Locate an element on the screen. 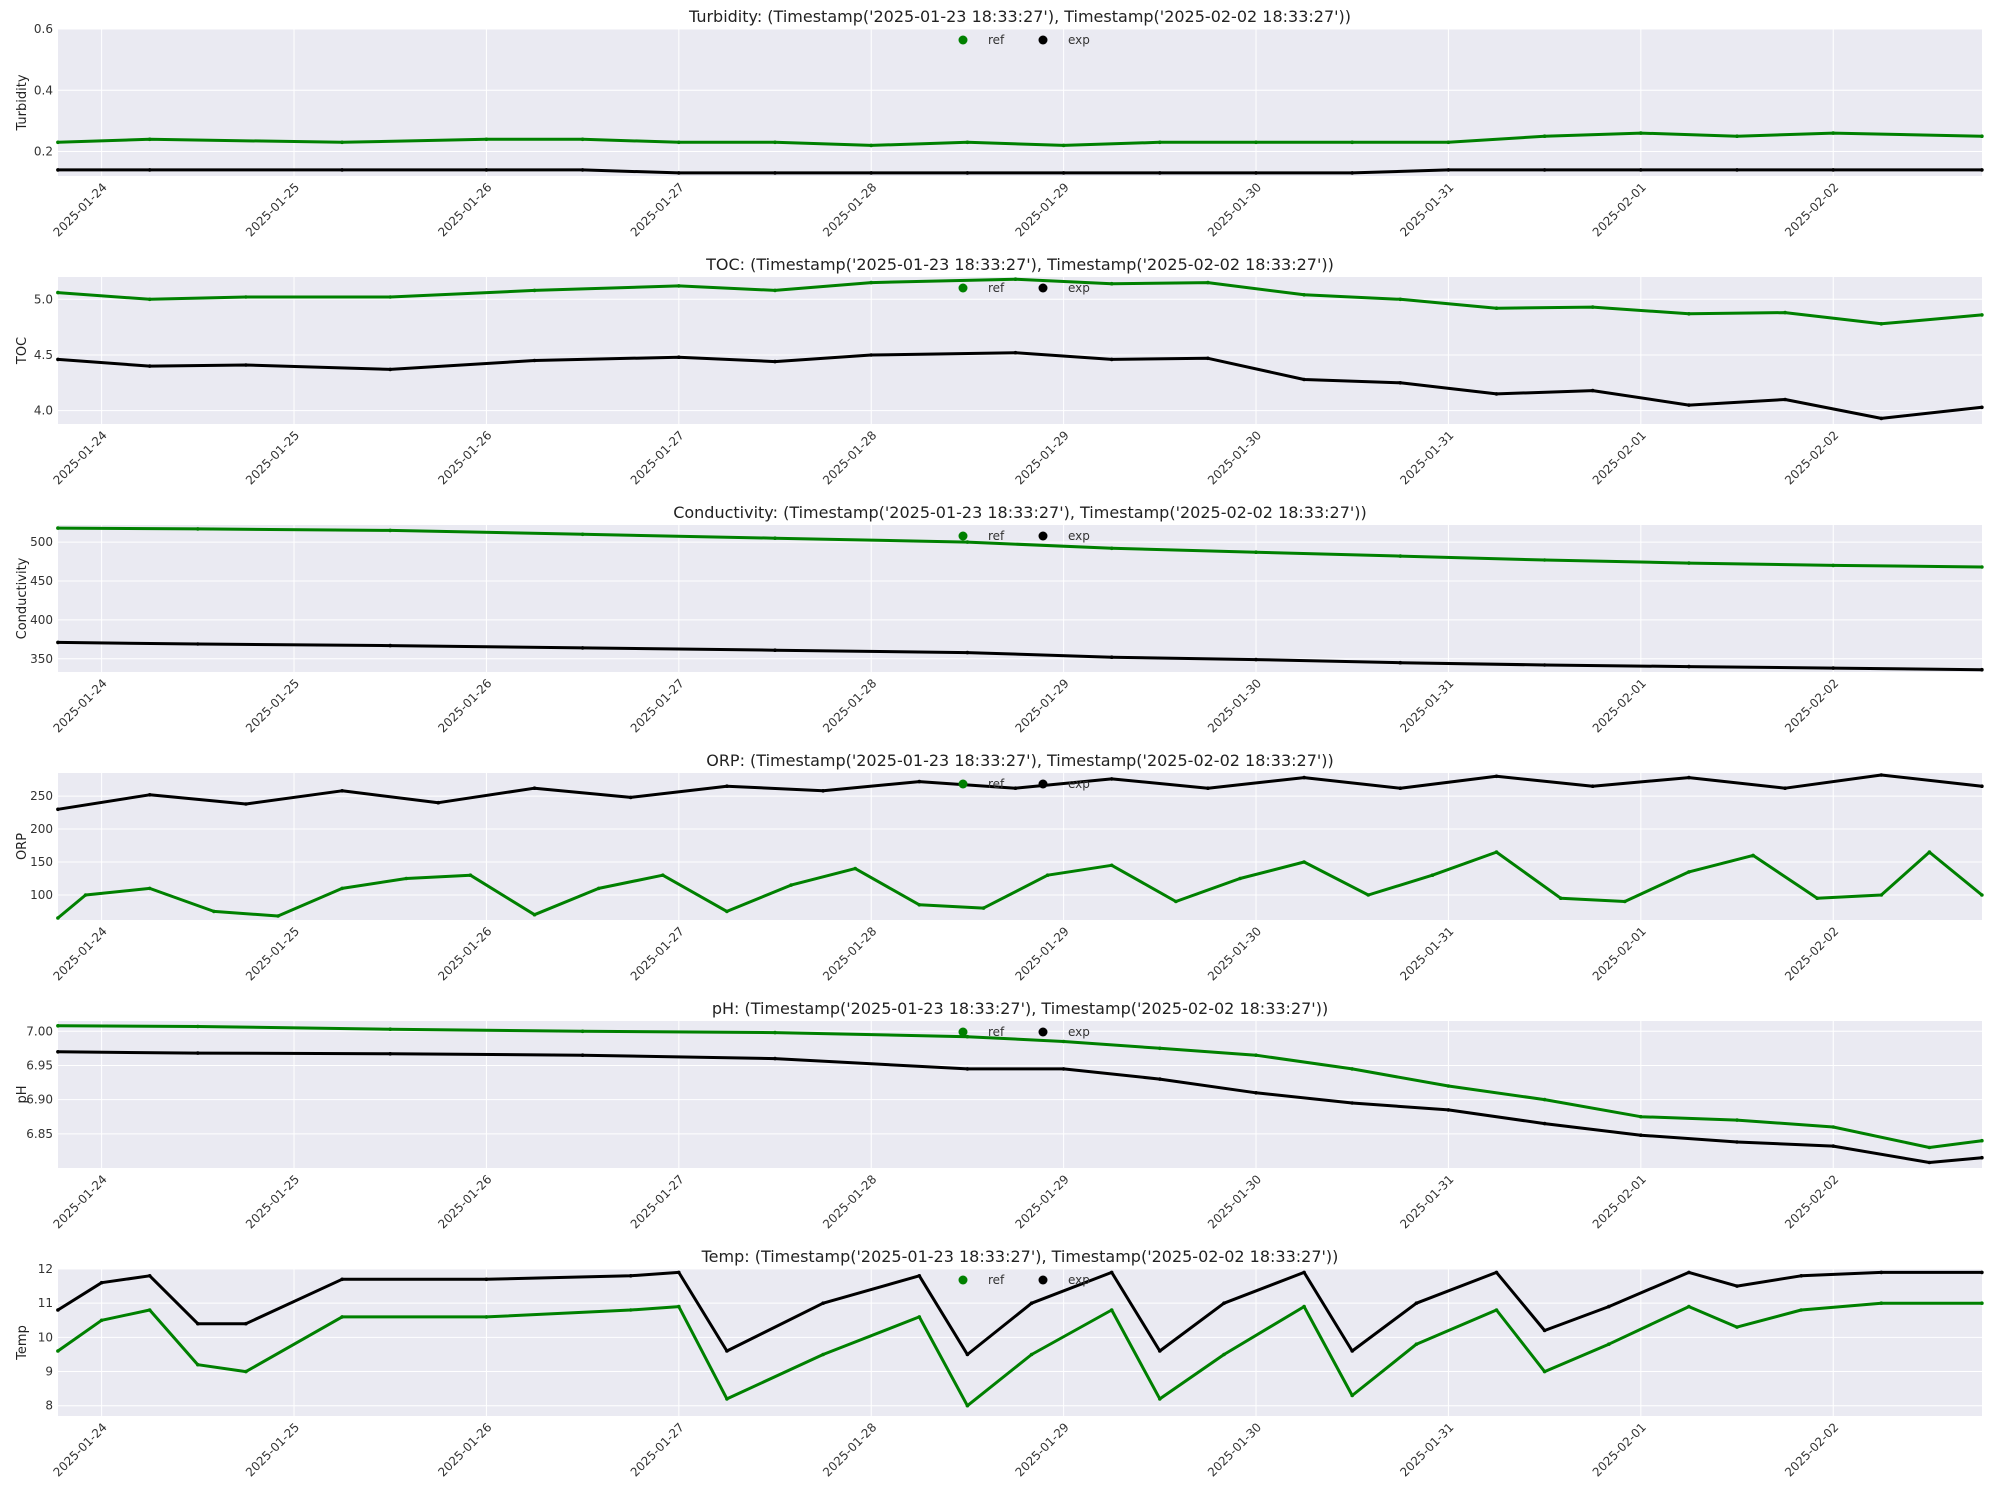 This screenshot has width=1990, height=1490. y-axis-label: ORP is located at coordinates (22, 846).